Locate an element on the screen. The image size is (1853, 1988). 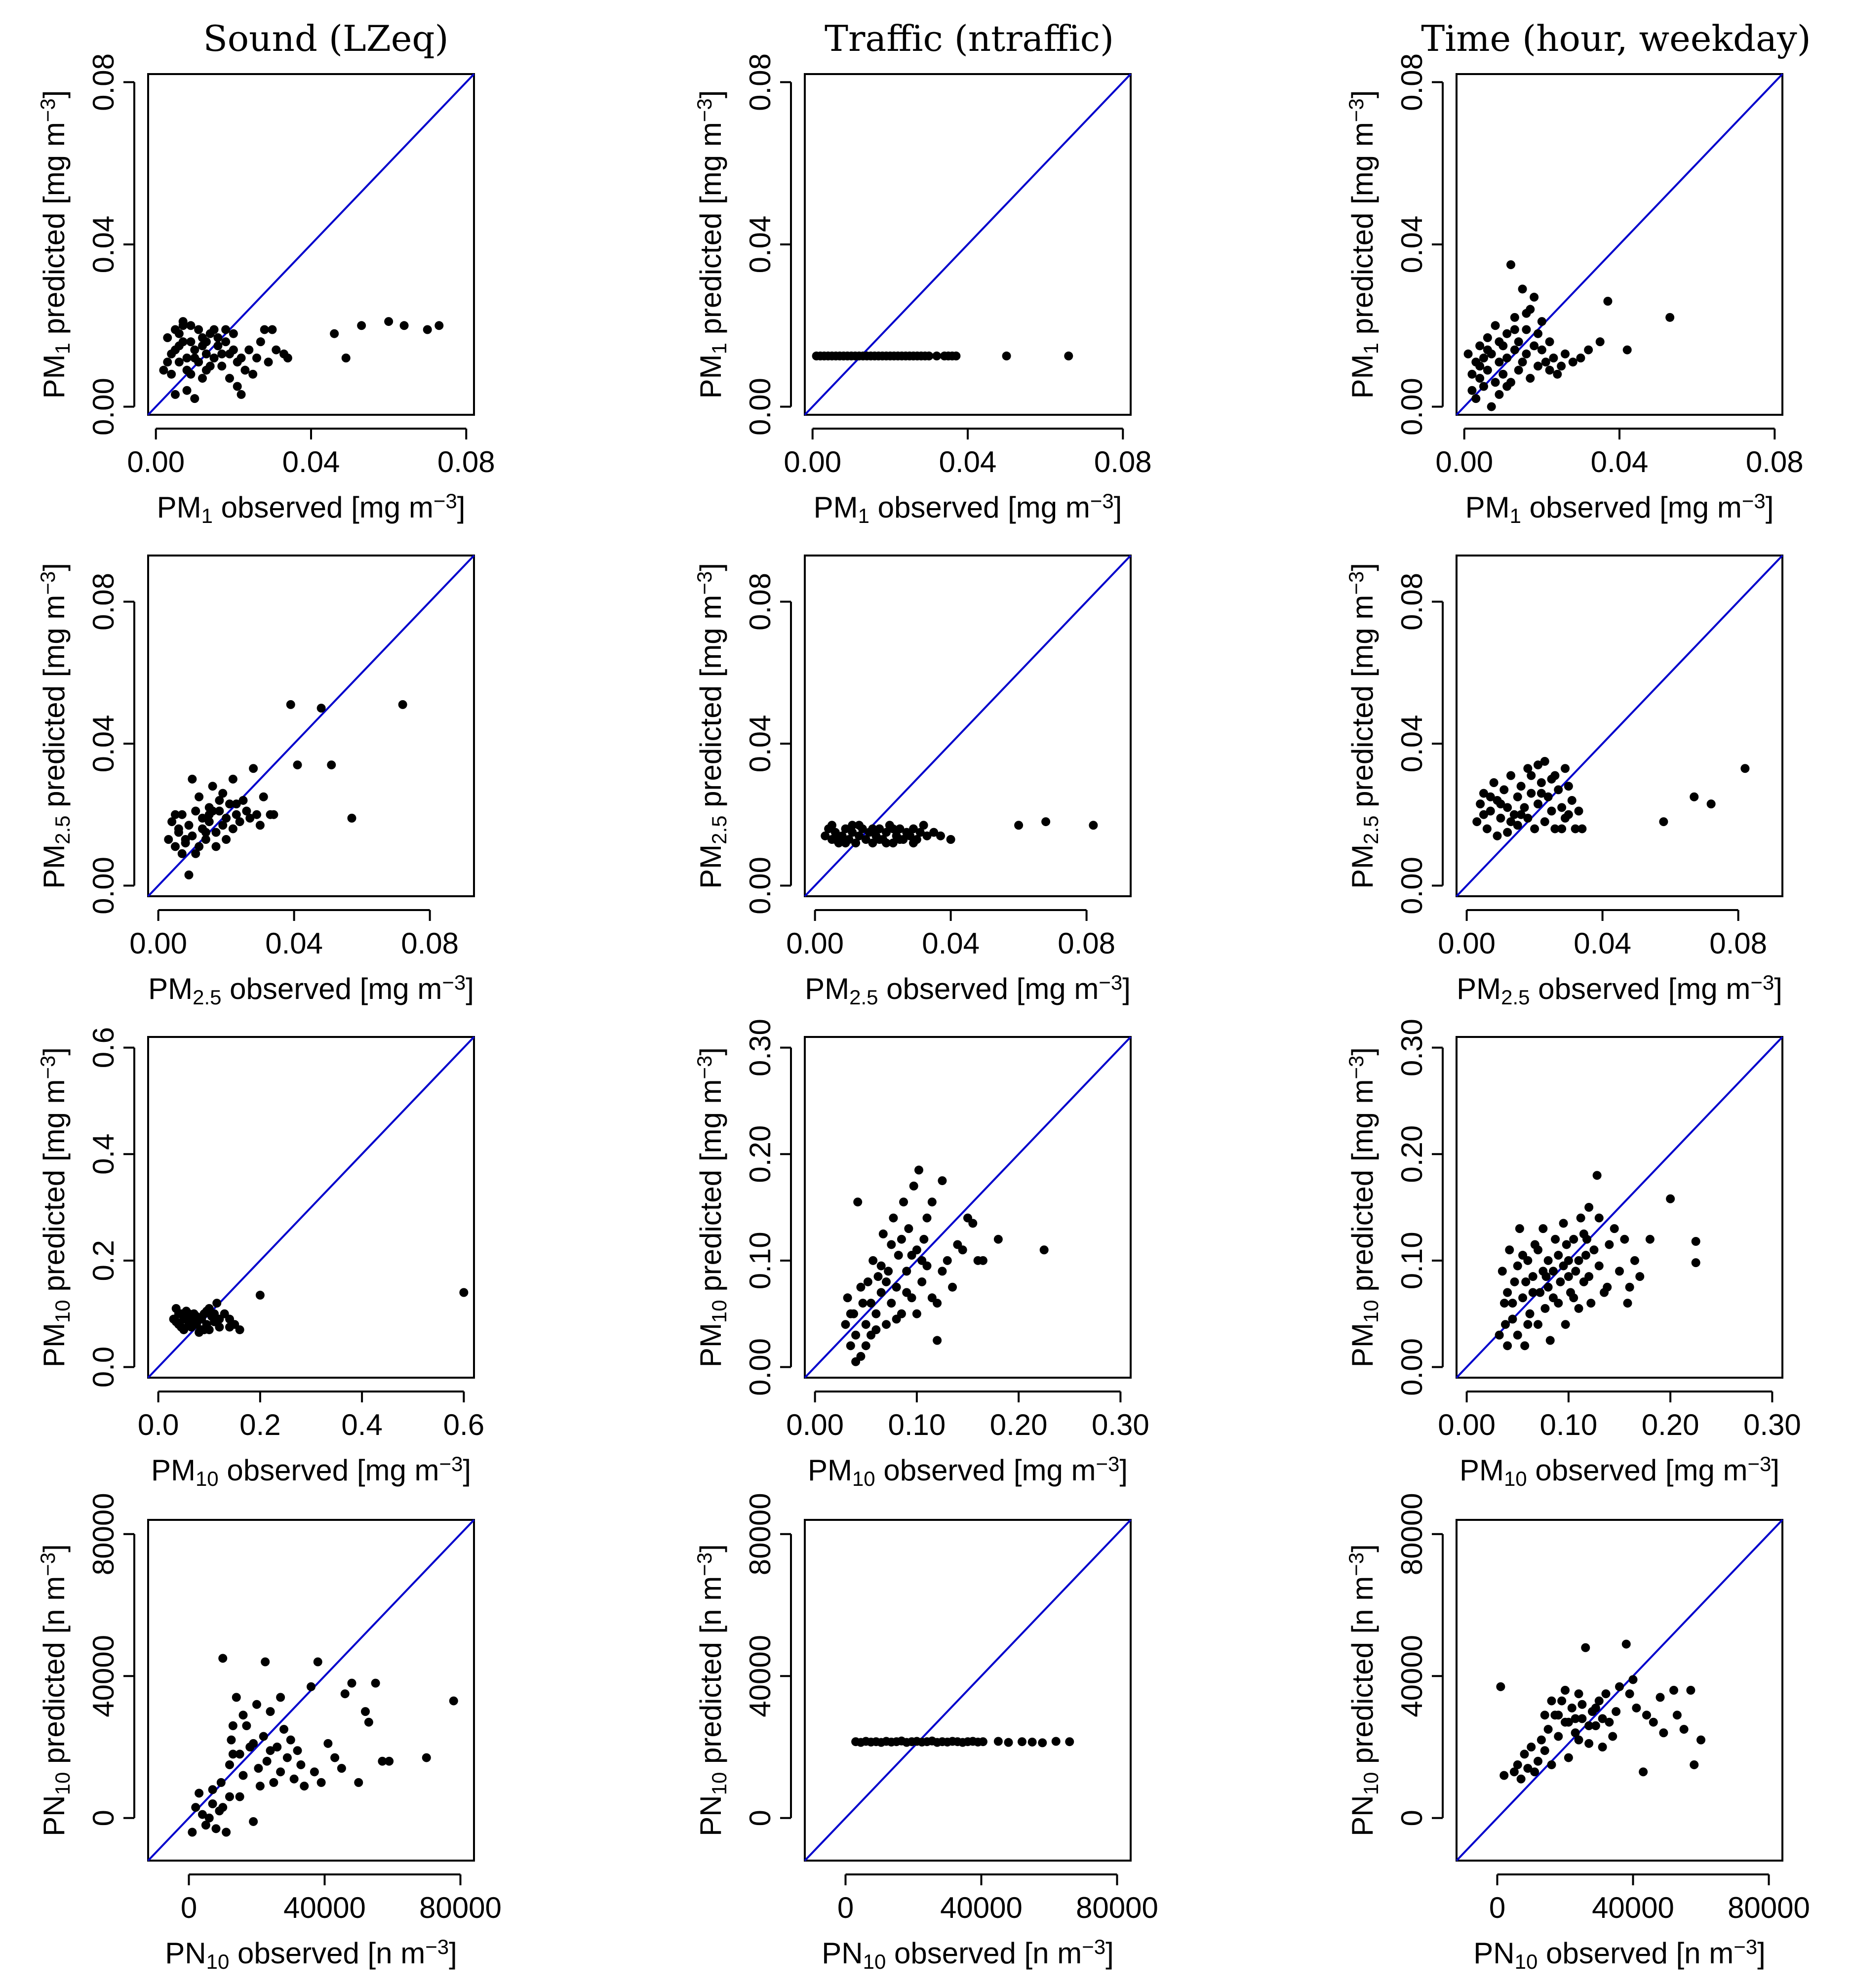
x-tick-label: 0.08 is located at coordinates (430, 943).